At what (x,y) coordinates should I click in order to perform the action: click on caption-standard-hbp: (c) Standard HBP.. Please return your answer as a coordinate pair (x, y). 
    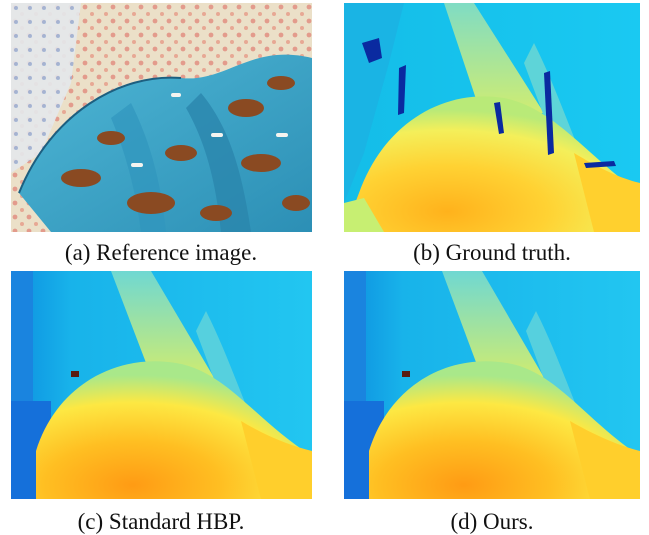
    Looking at the image, I should click on (161, 521).